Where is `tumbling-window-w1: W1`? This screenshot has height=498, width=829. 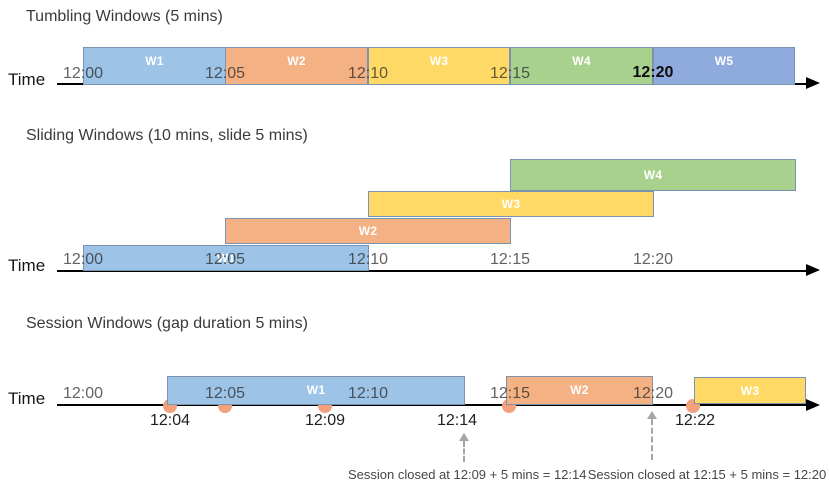
tumbling-window-w1: W1 is located at coordinates (154, 66).